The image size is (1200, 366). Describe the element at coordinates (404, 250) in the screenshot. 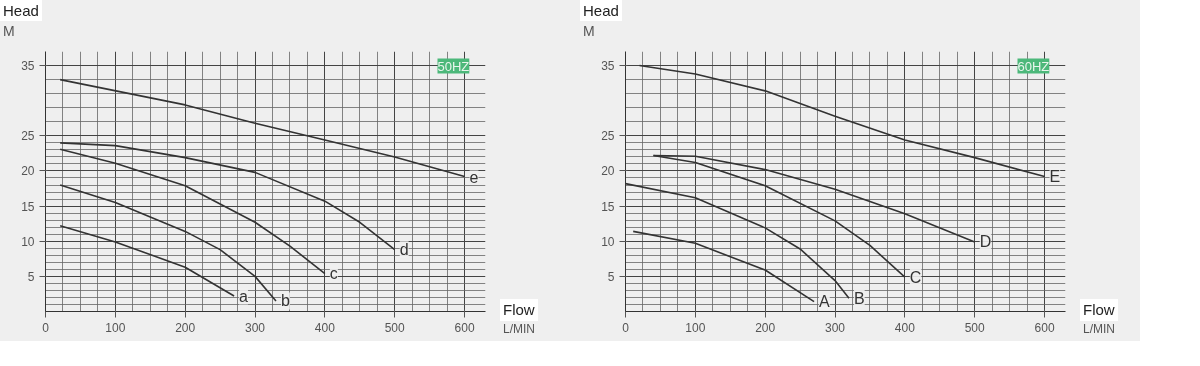

I see `series-label: d` at that location.